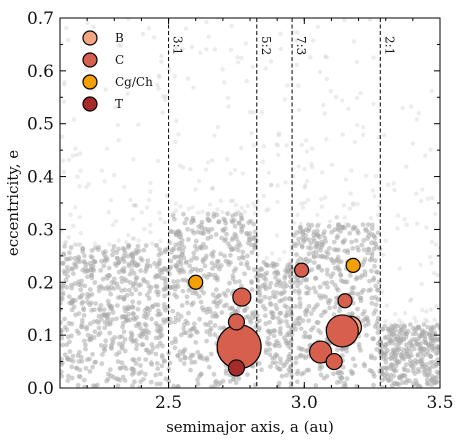 The height and width of the screenshot is (443, 463). Describe the element at coordinates (304, 403) in the screenshot. I see `x-tick-label: 3.0` at that location.